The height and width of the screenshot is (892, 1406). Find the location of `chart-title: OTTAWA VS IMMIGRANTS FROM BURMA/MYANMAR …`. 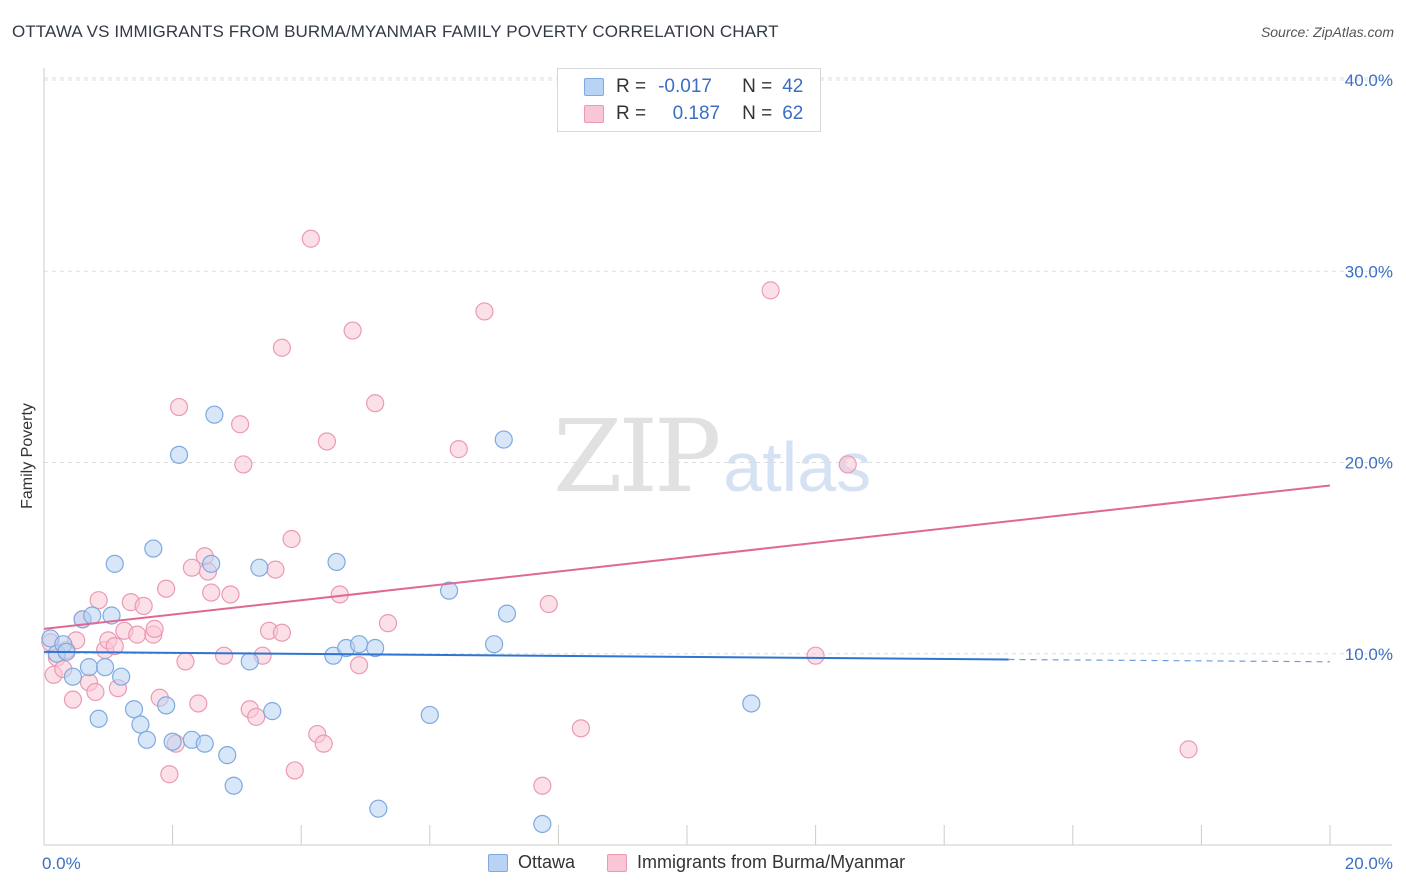

chart-title: OTTAWA VS IMMIGRANTS FROM BURMA/MYANMAR … is located at coordinates (395, 31).